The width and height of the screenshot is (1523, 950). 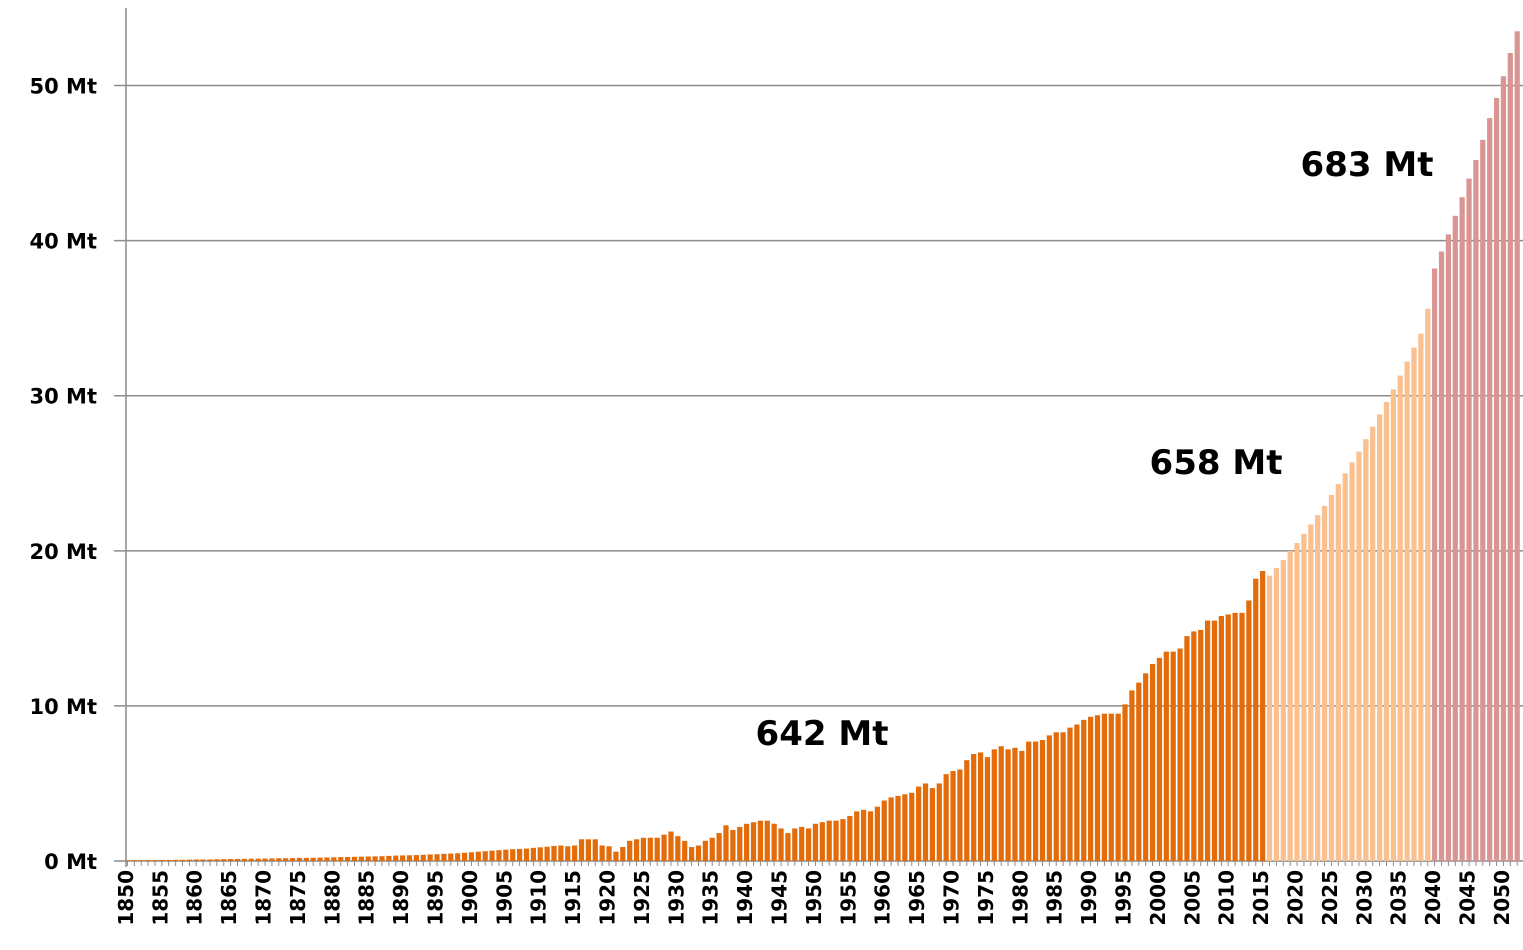 What do you see at coordinates (1330, 898) in the screenshot?
I see `x-tick-label: 2025` at bounding box center [1330, 898].